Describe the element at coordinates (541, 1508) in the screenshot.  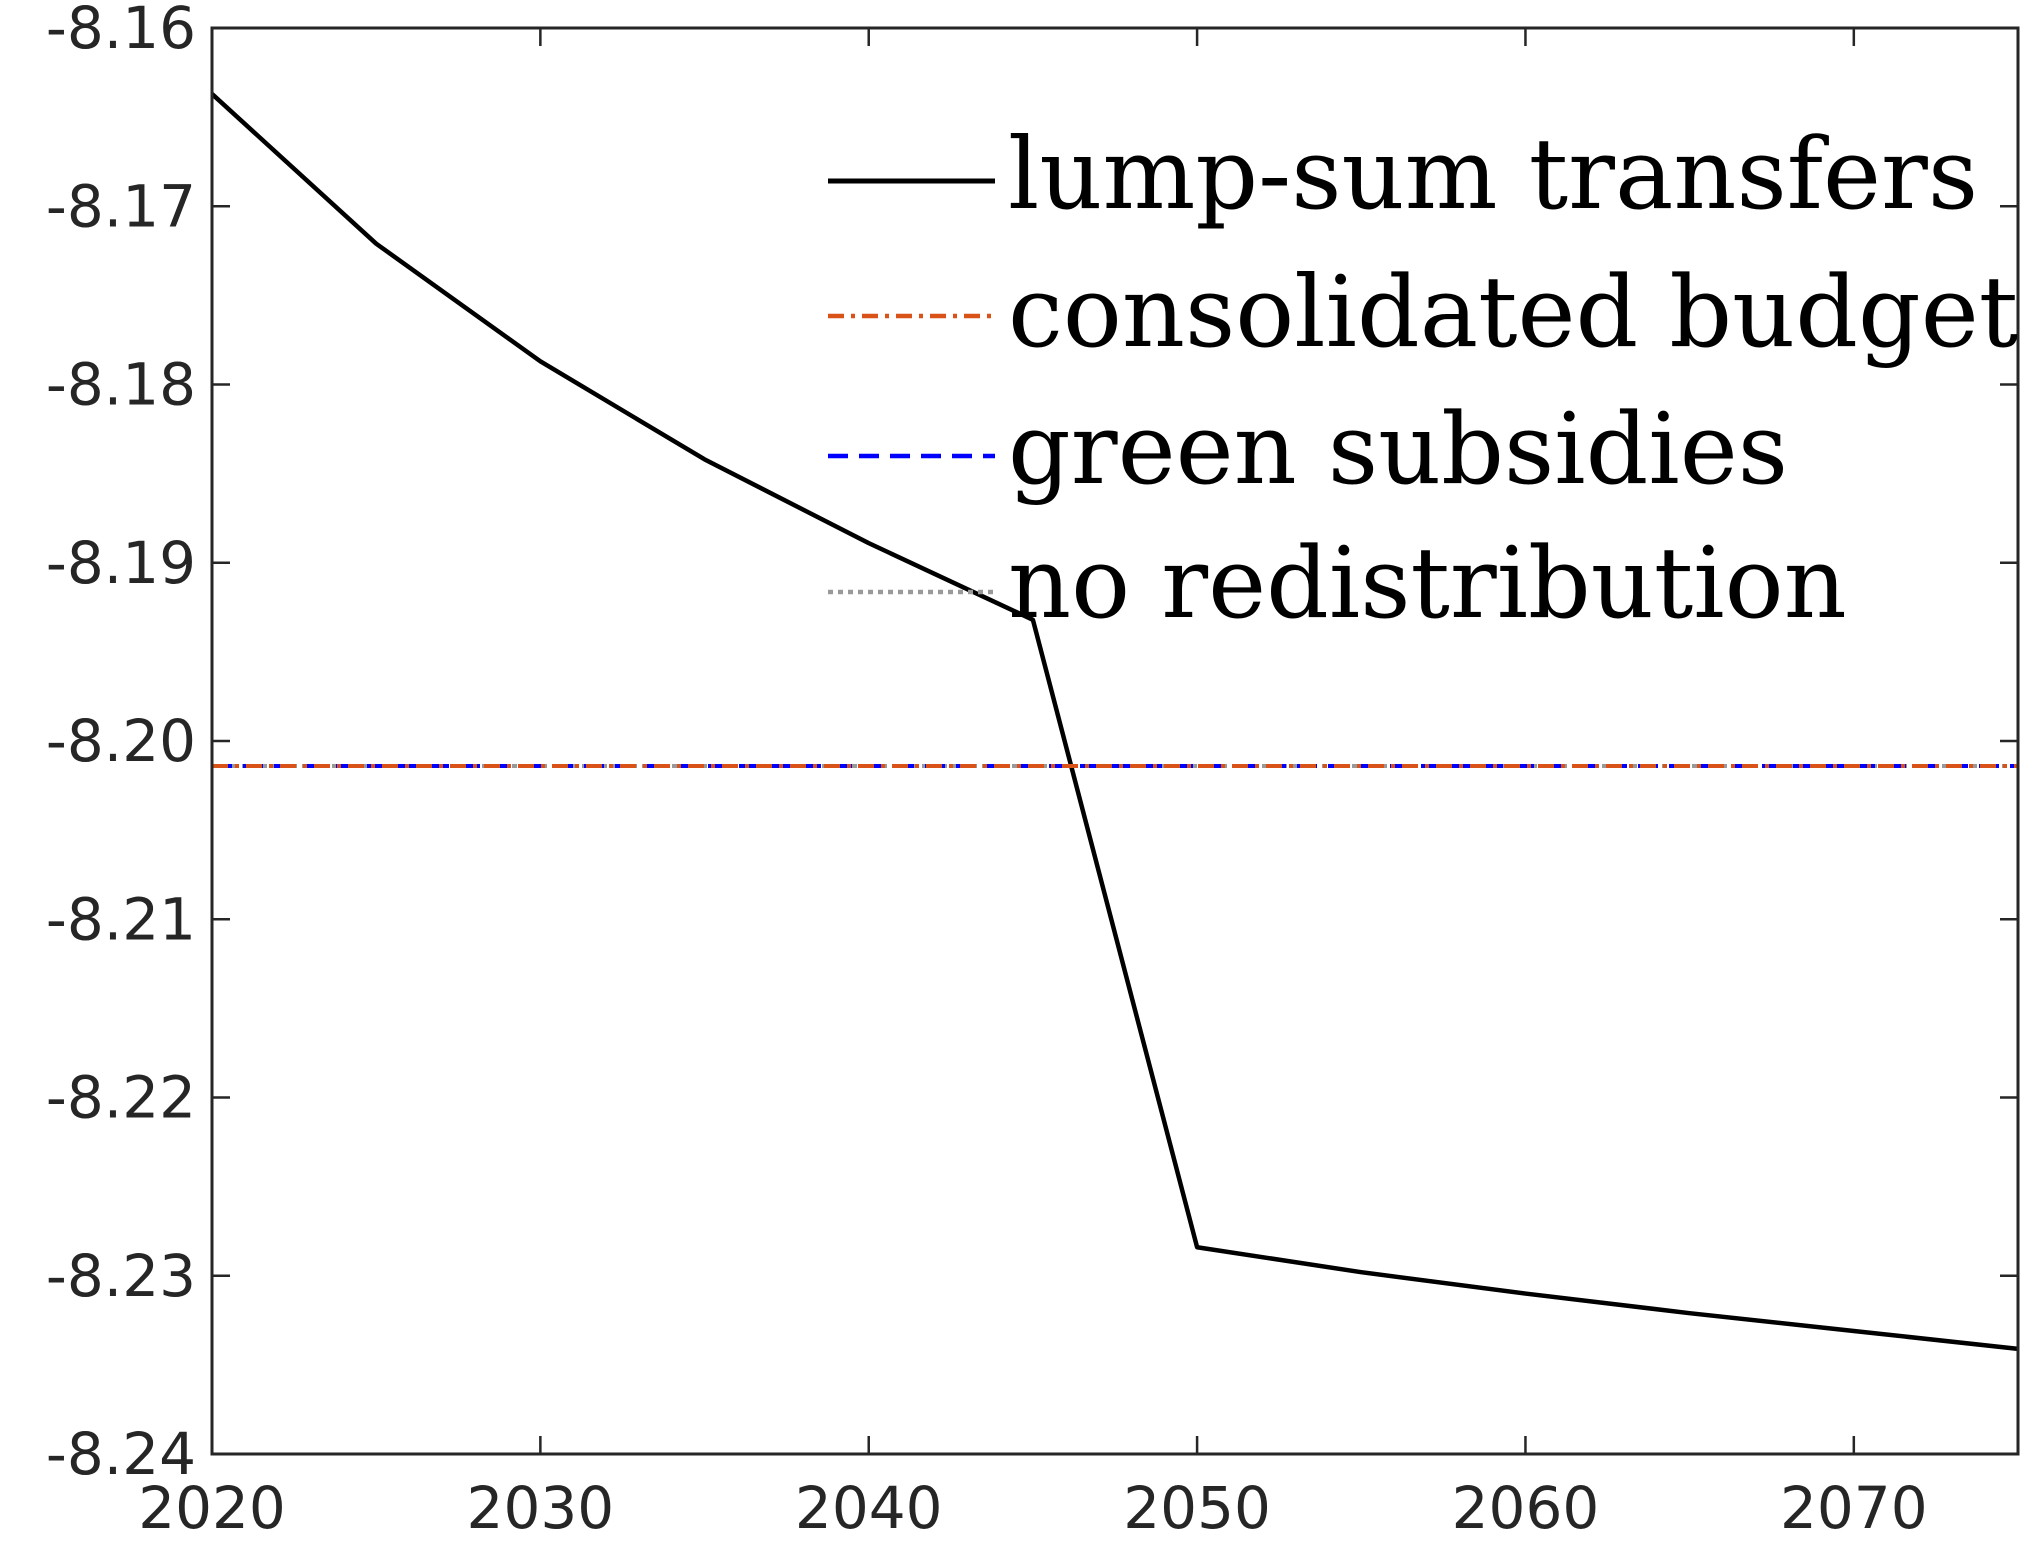
I see `x-tick-label: 2030` at that location.